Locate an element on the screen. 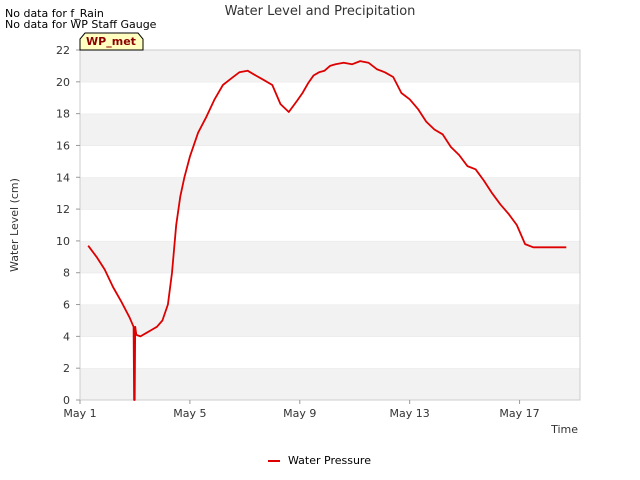 The width and height of the screenshot is (640, 480). chart-title: Water Level and Precipitation is located at coordinates (320, 11).